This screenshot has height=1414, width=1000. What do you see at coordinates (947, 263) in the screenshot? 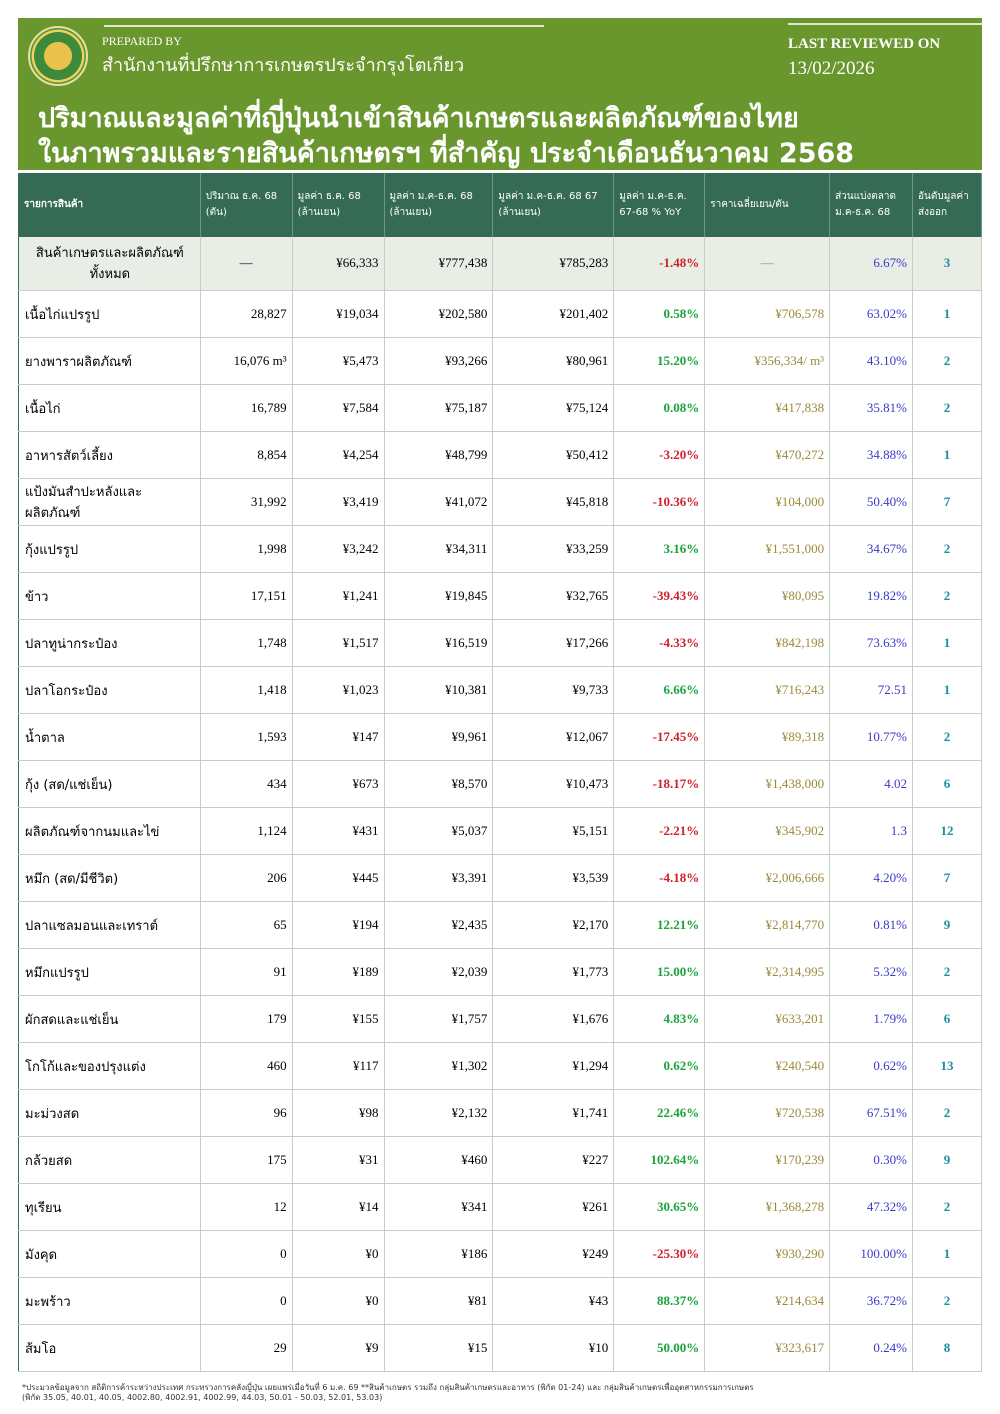
I see `export-rank-cell: 3` at bounding box center [947, 263].